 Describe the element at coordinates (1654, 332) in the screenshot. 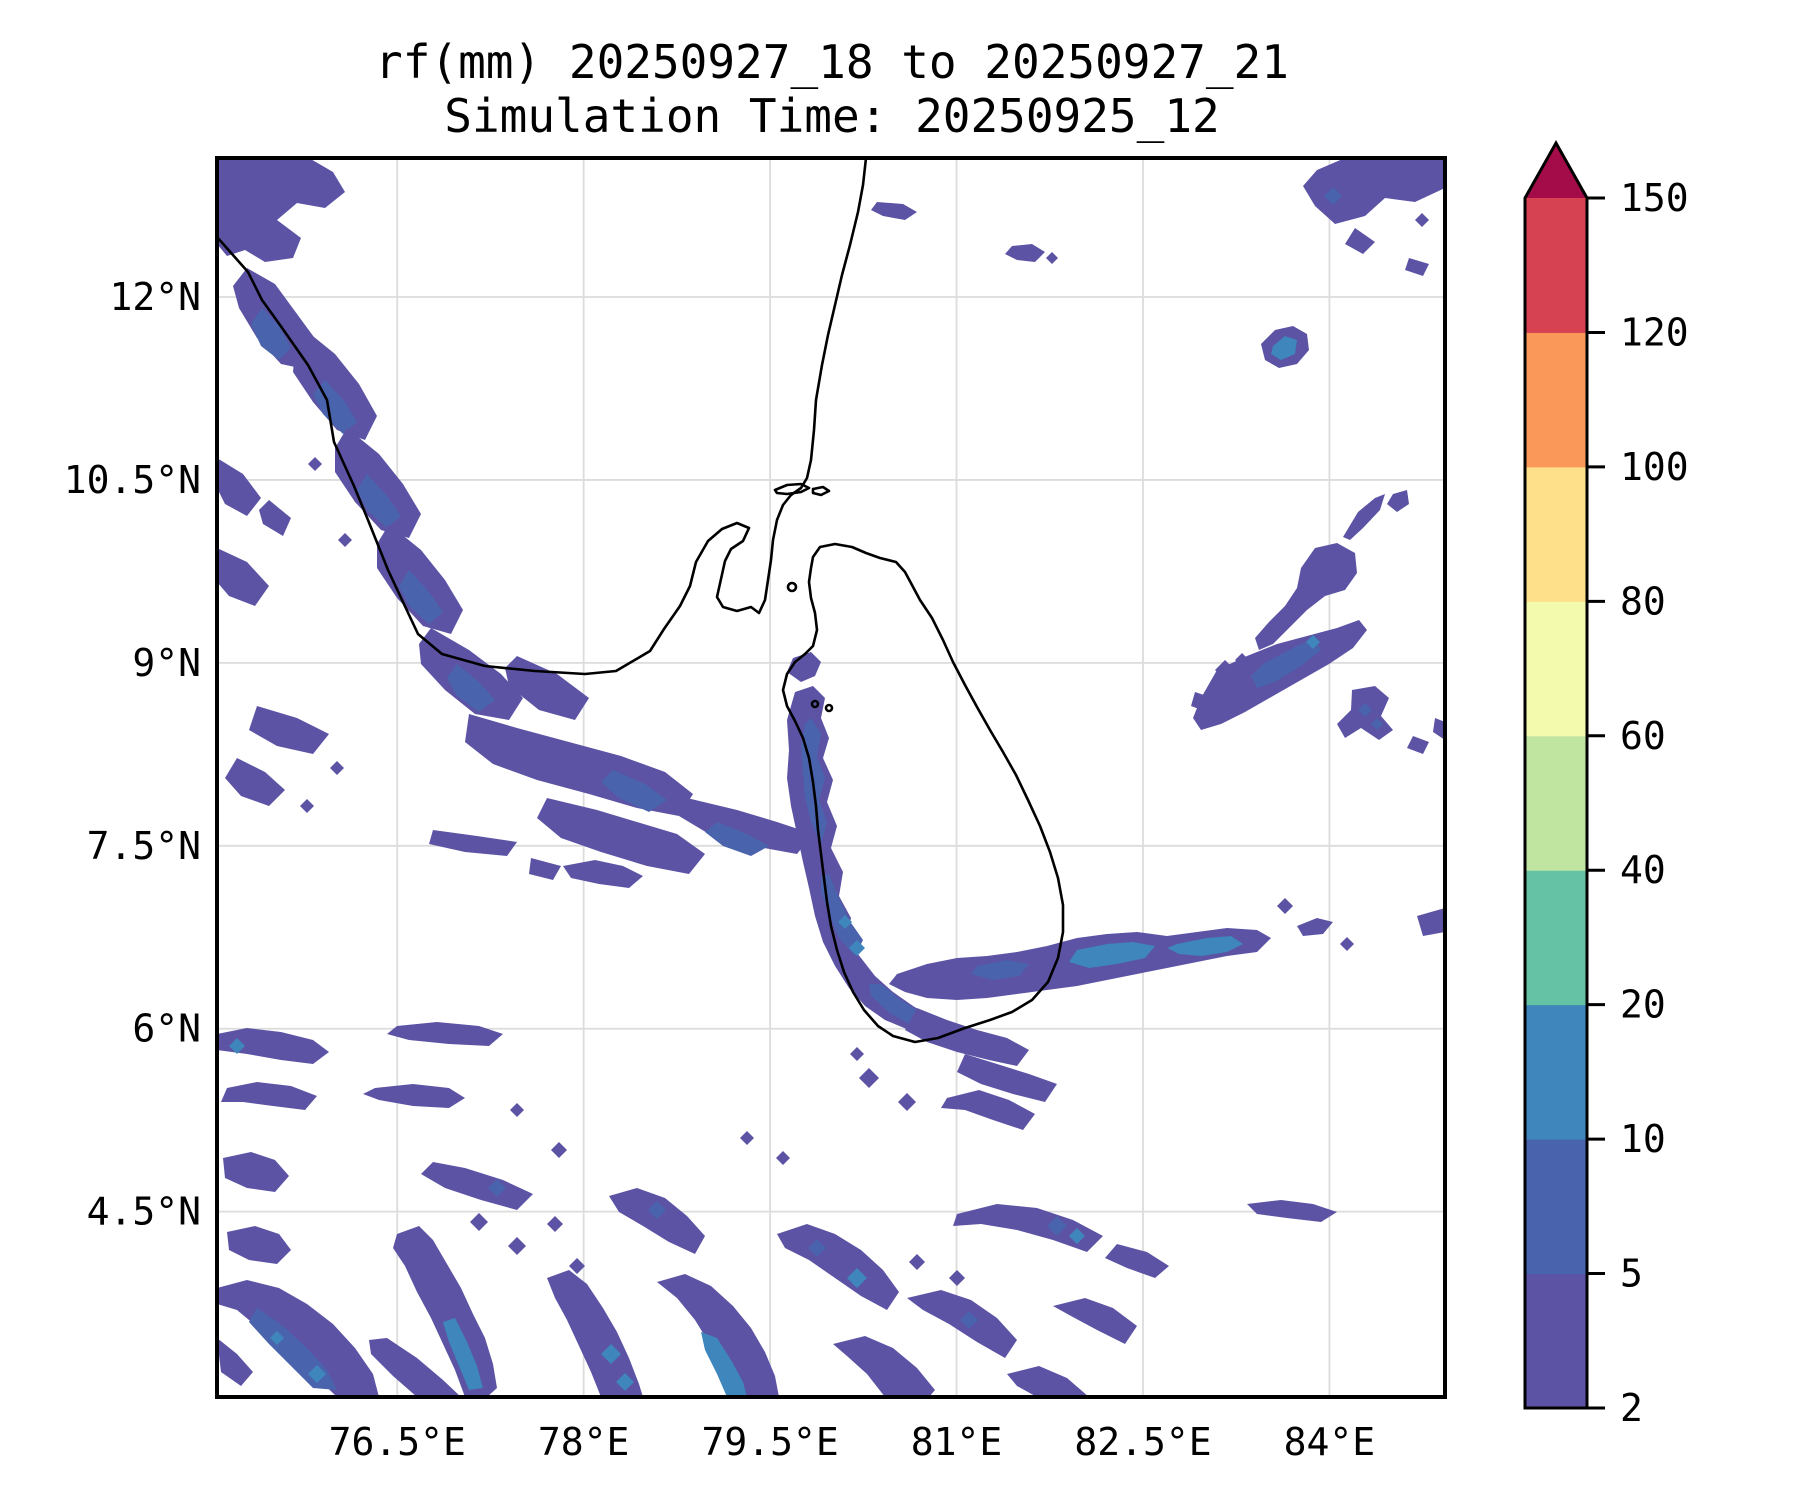

I see `colorbar-tick-label: 120` at that location.